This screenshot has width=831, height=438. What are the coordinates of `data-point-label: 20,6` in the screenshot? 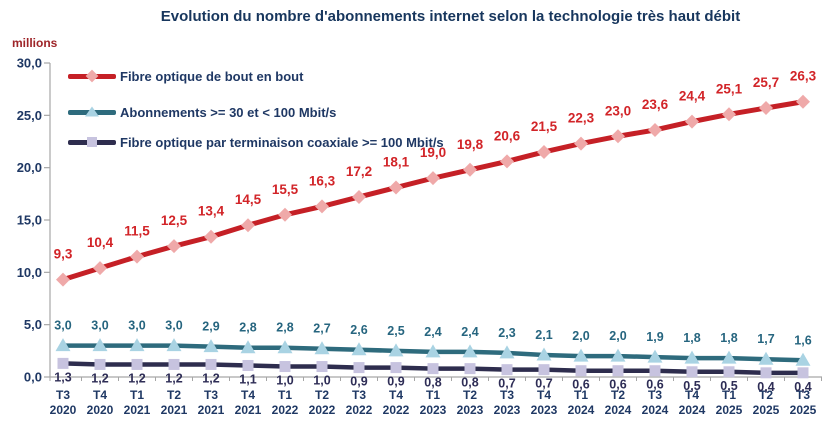 It's located at (507, 135).